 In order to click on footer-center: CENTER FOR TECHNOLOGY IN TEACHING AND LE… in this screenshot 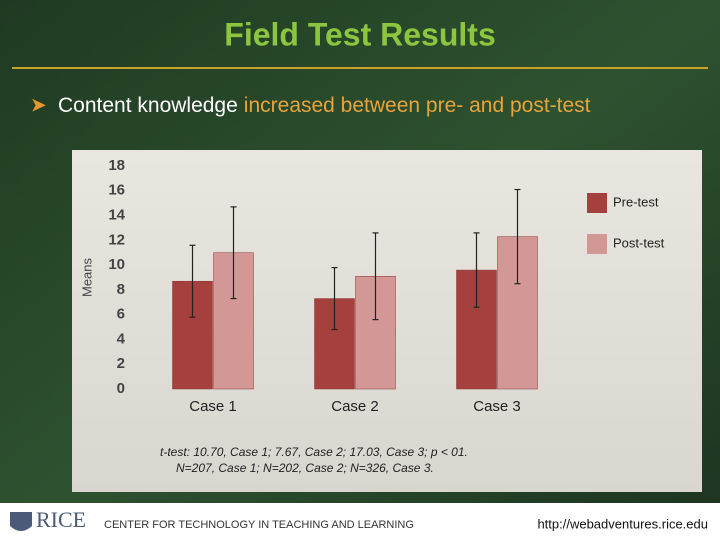, I will do `click(259, 525)`.